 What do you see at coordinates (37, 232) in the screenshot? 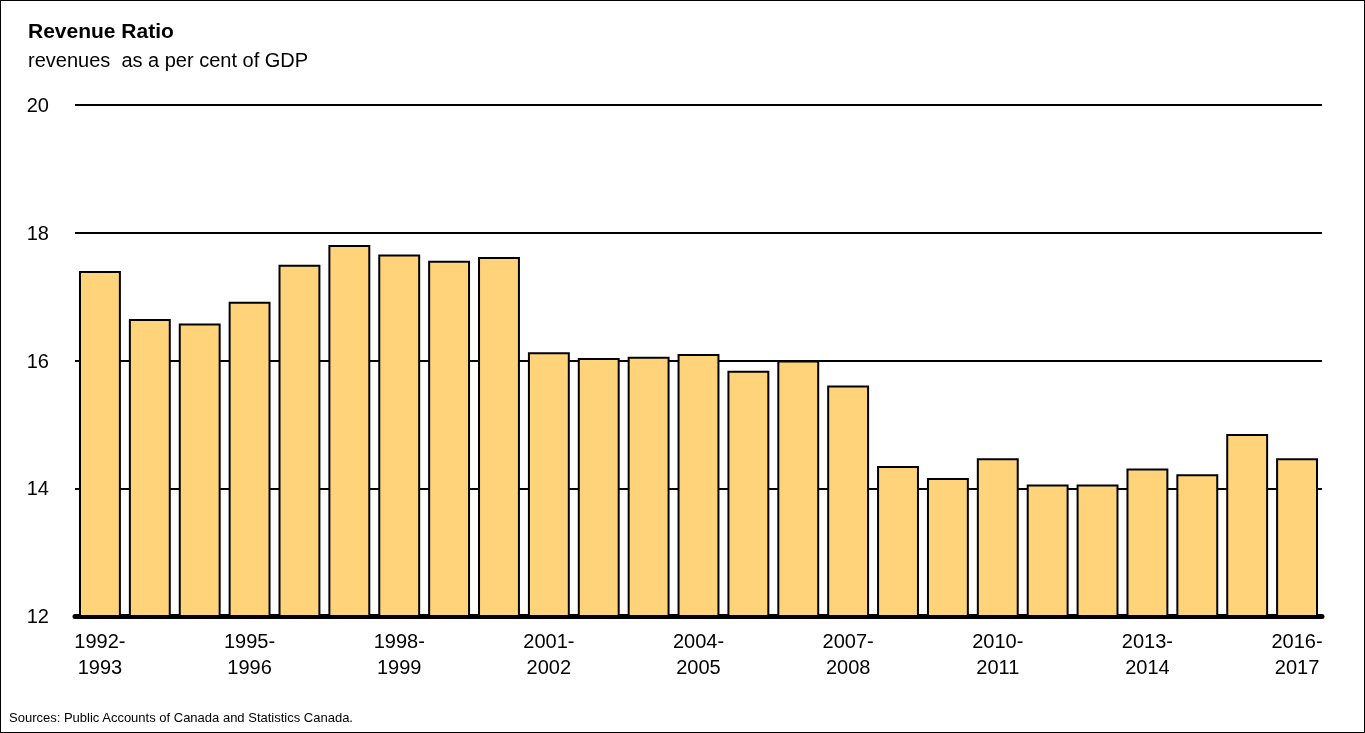
I see `y-tick-label: 18` at bounding box center [37, 232].